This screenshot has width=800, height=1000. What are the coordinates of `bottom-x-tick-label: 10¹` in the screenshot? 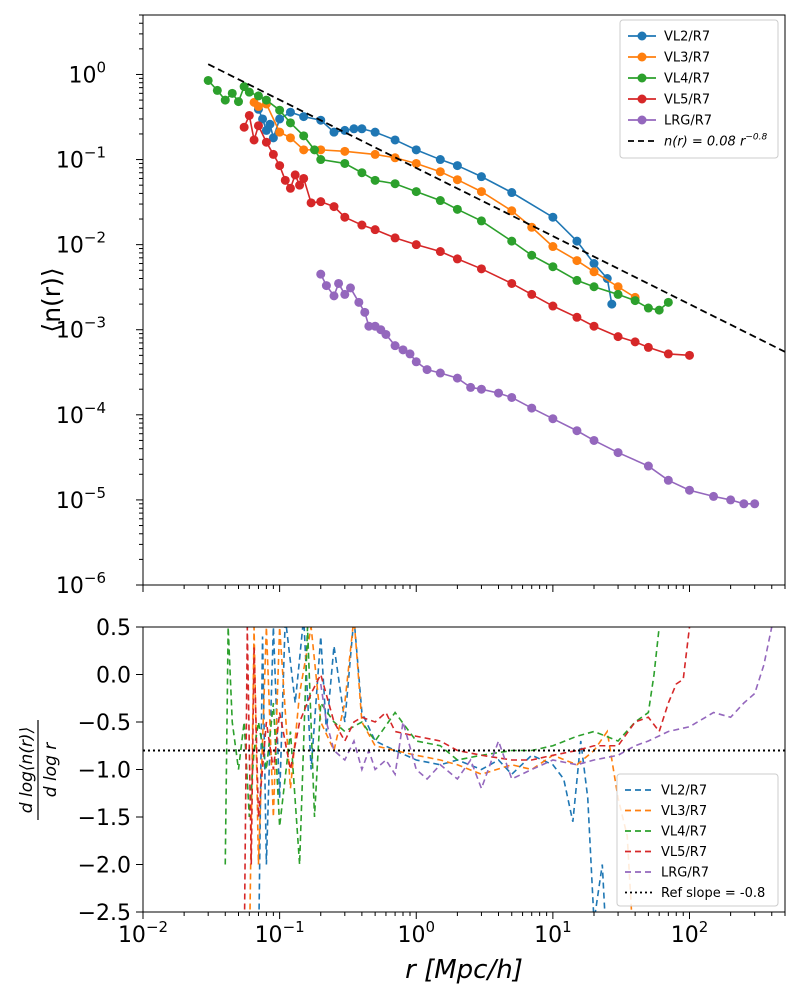 It's located at (553, 933).